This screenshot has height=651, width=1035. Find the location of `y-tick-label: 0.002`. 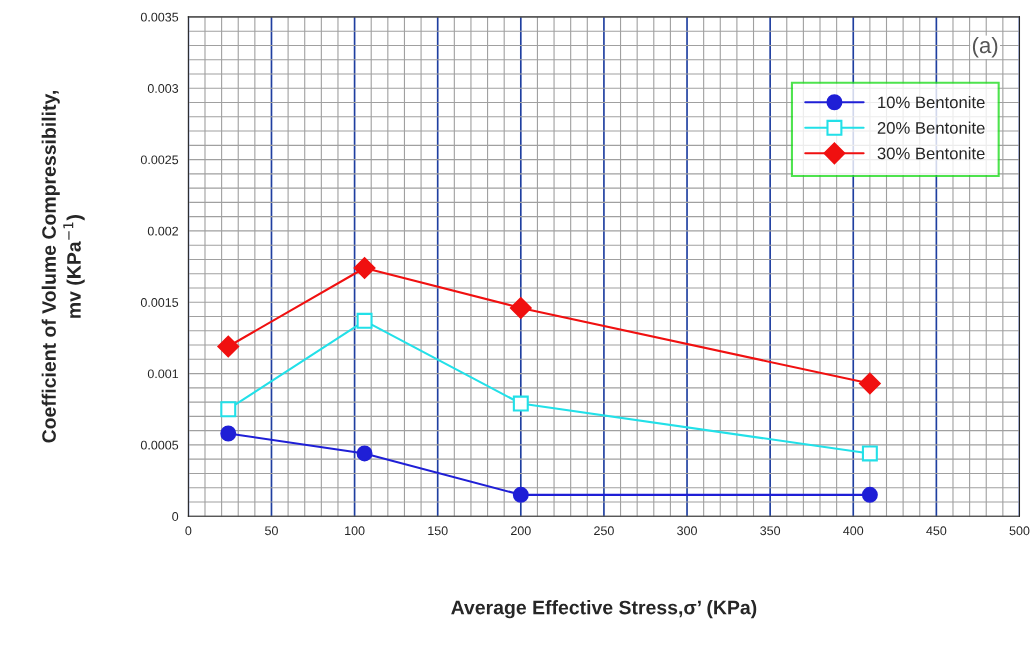

y-tick-label: 0.002 is located at coordinates (163, 231).